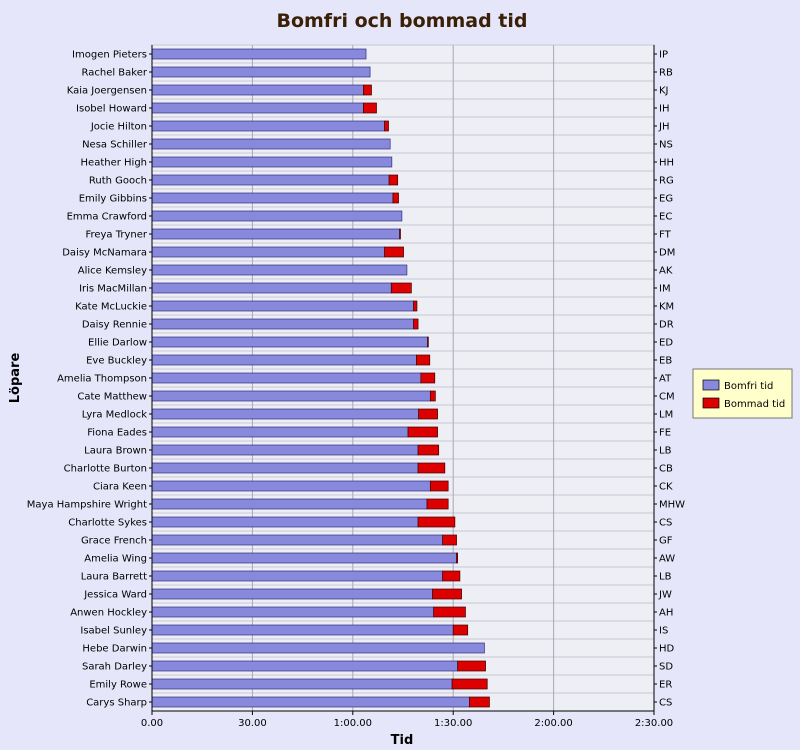 This screenshot has width=800, height=750. I want to click on x-tick-label: 1:30.00, so click(453, 723).